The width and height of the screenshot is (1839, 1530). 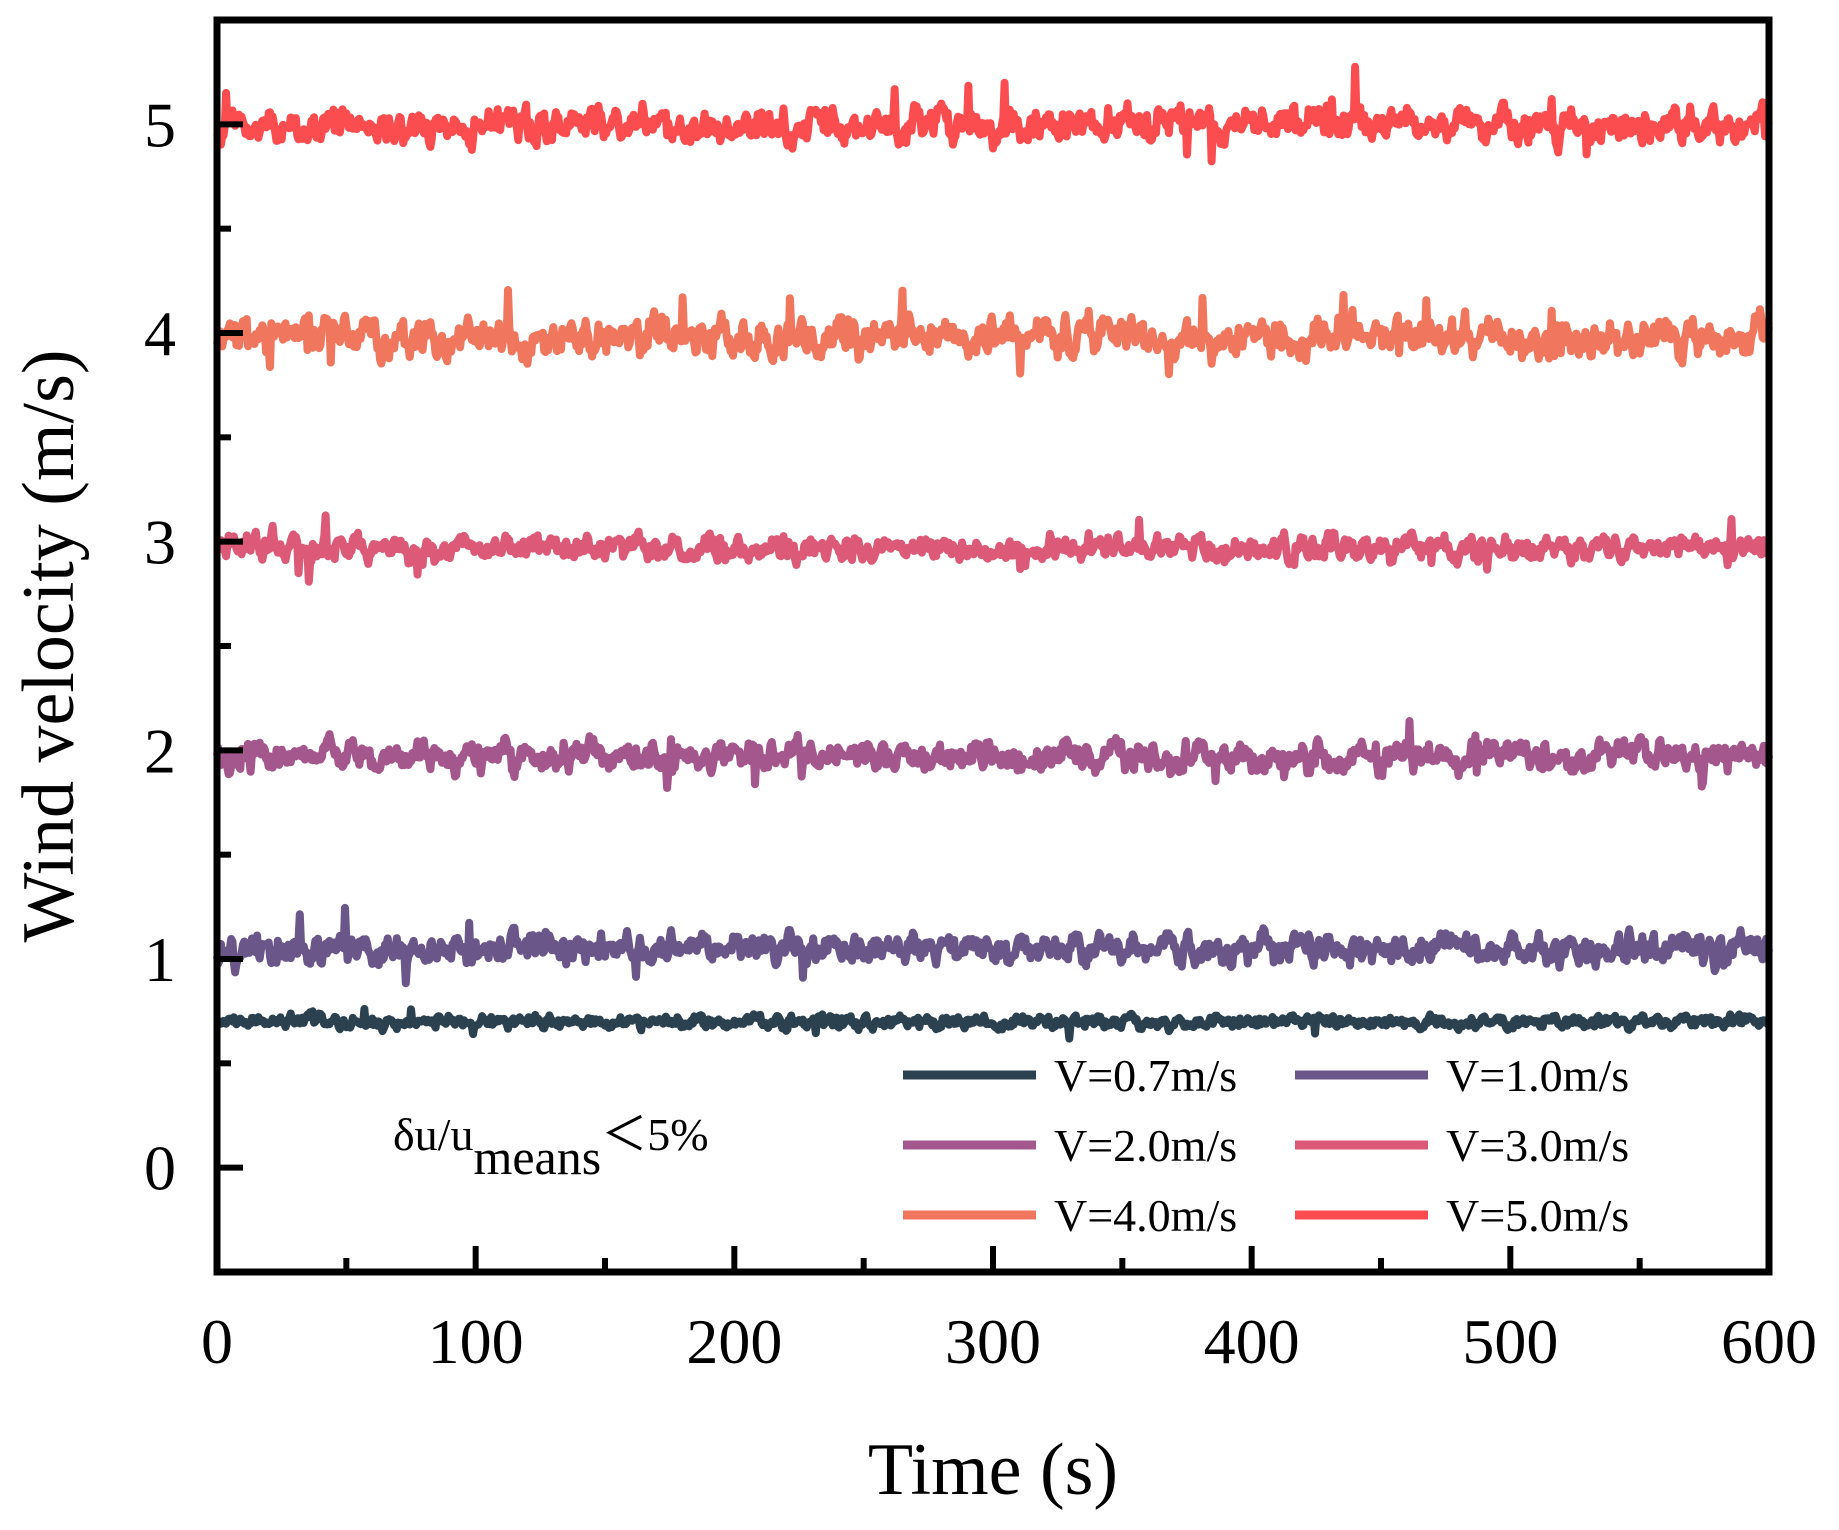 I want to click on y-tick-label: 2, so click(x=160, y=750).